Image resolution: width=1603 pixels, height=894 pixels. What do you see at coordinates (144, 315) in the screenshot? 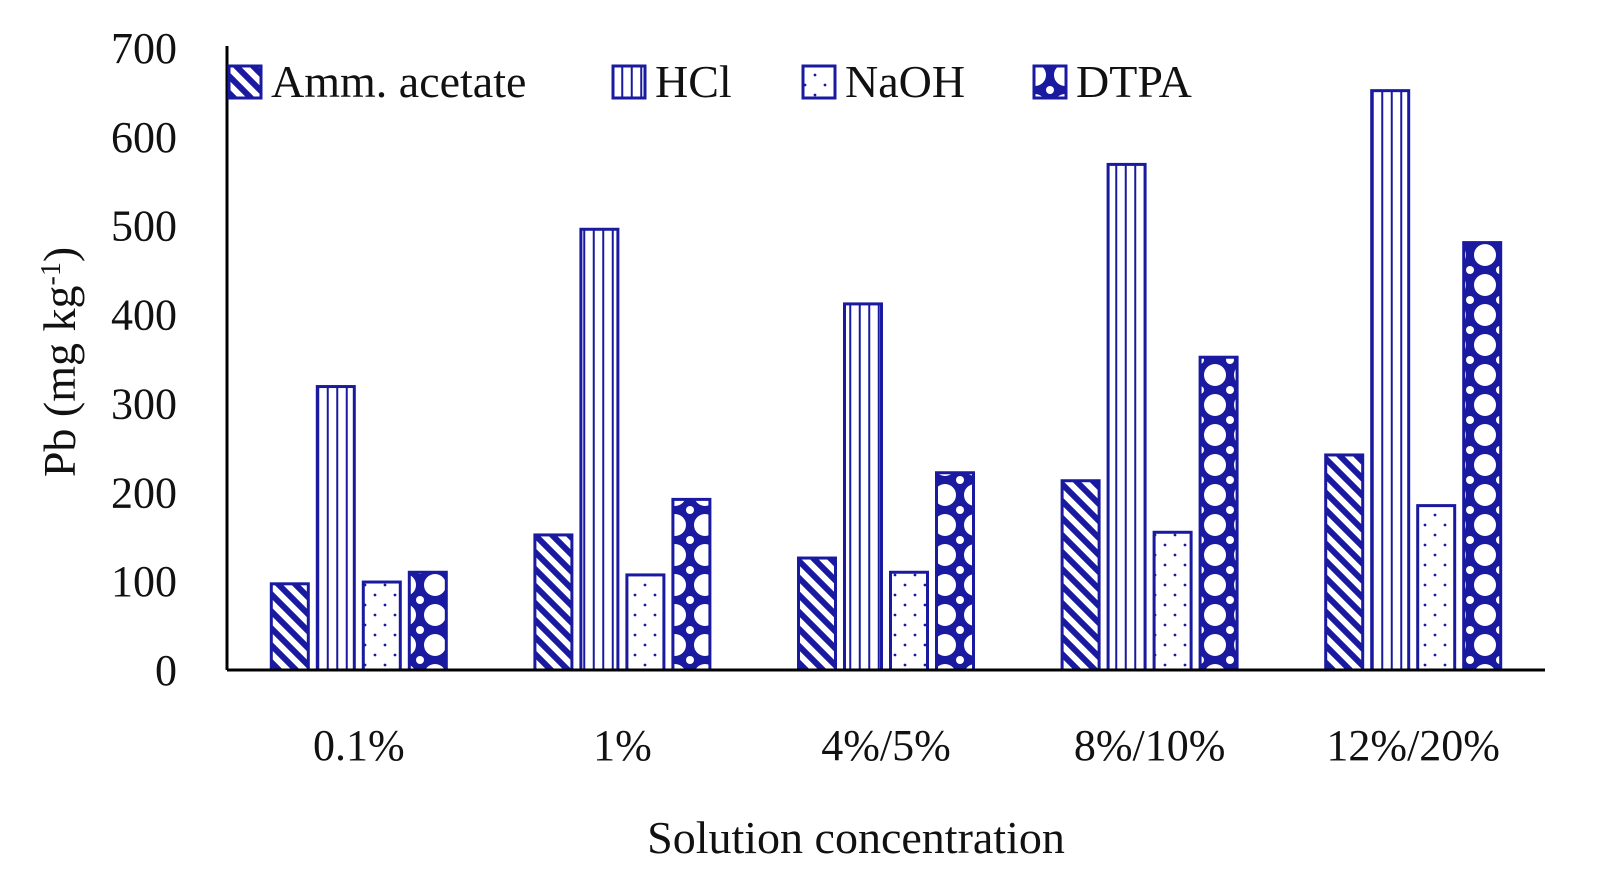
I see `y-tick-label: 400` at bounding box center [144, 315].